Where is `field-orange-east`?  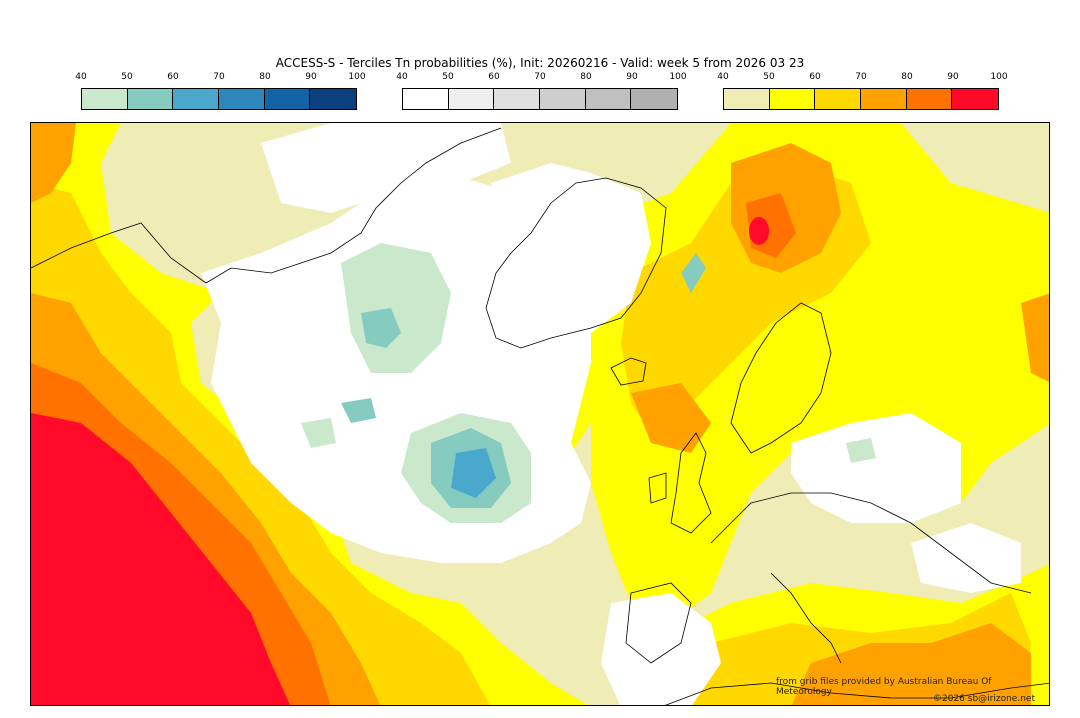 field-orange-east is located at coordinates (1035, 337).